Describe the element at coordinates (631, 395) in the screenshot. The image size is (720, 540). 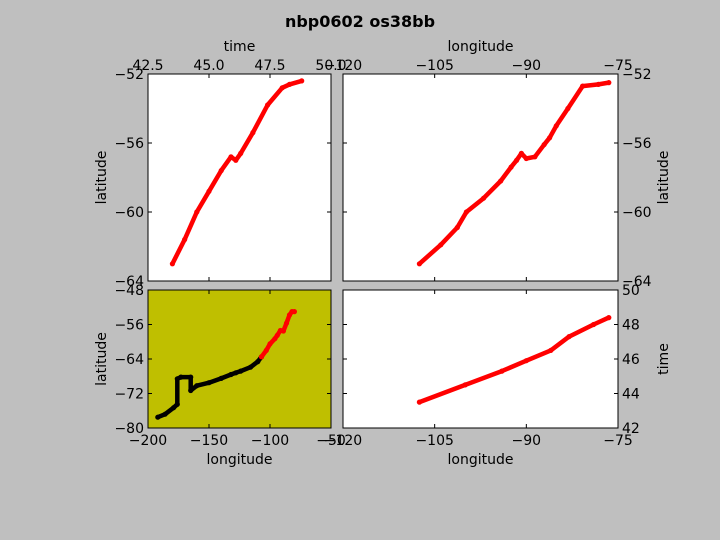
I see `y-tick-label: 44` at that location.